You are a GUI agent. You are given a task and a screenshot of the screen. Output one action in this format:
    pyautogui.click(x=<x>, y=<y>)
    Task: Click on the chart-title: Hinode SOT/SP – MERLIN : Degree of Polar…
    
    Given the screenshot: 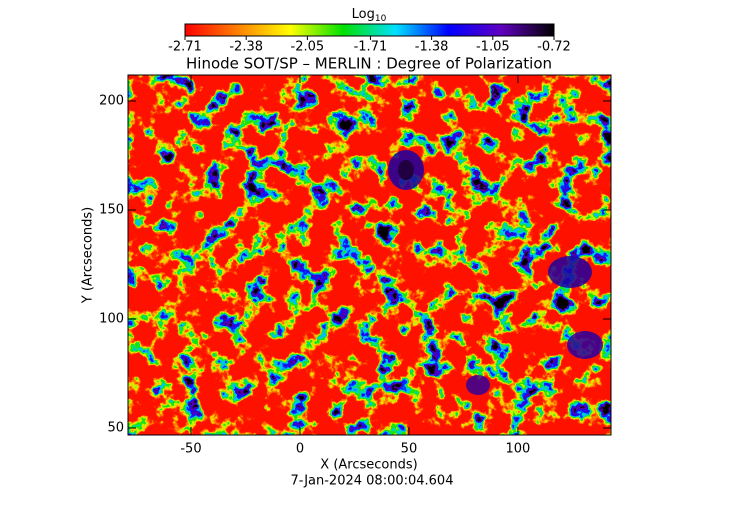 What is the action you would take?
    pyautogui.click(x=369, y=64)
    